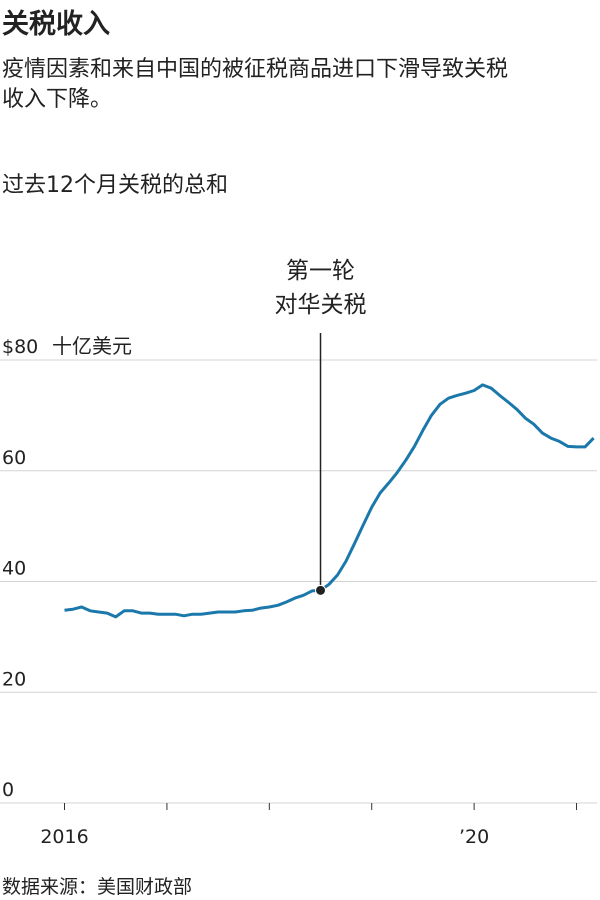 Image resolution: width=600 pixels, height=900 pixels. I want to click on annotation-text: 对华关税, so click(321, 305).